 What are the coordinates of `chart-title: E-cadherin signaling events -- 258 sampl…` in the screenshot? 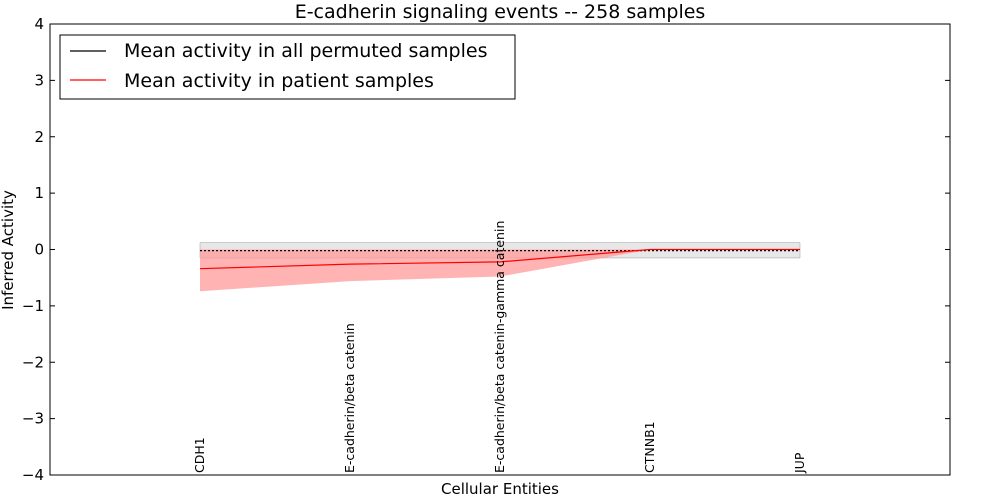 It's located at (500, 12).